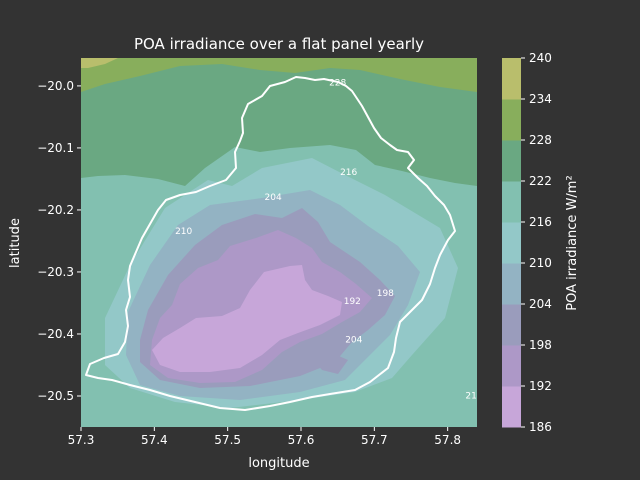 Image resolution: width=640 pixels, height=480 pixels. What do you see at coordinates (540, 99) in the screenshot?
I see `colorbar-tick-label: 234` at bounding box center [540, 99].